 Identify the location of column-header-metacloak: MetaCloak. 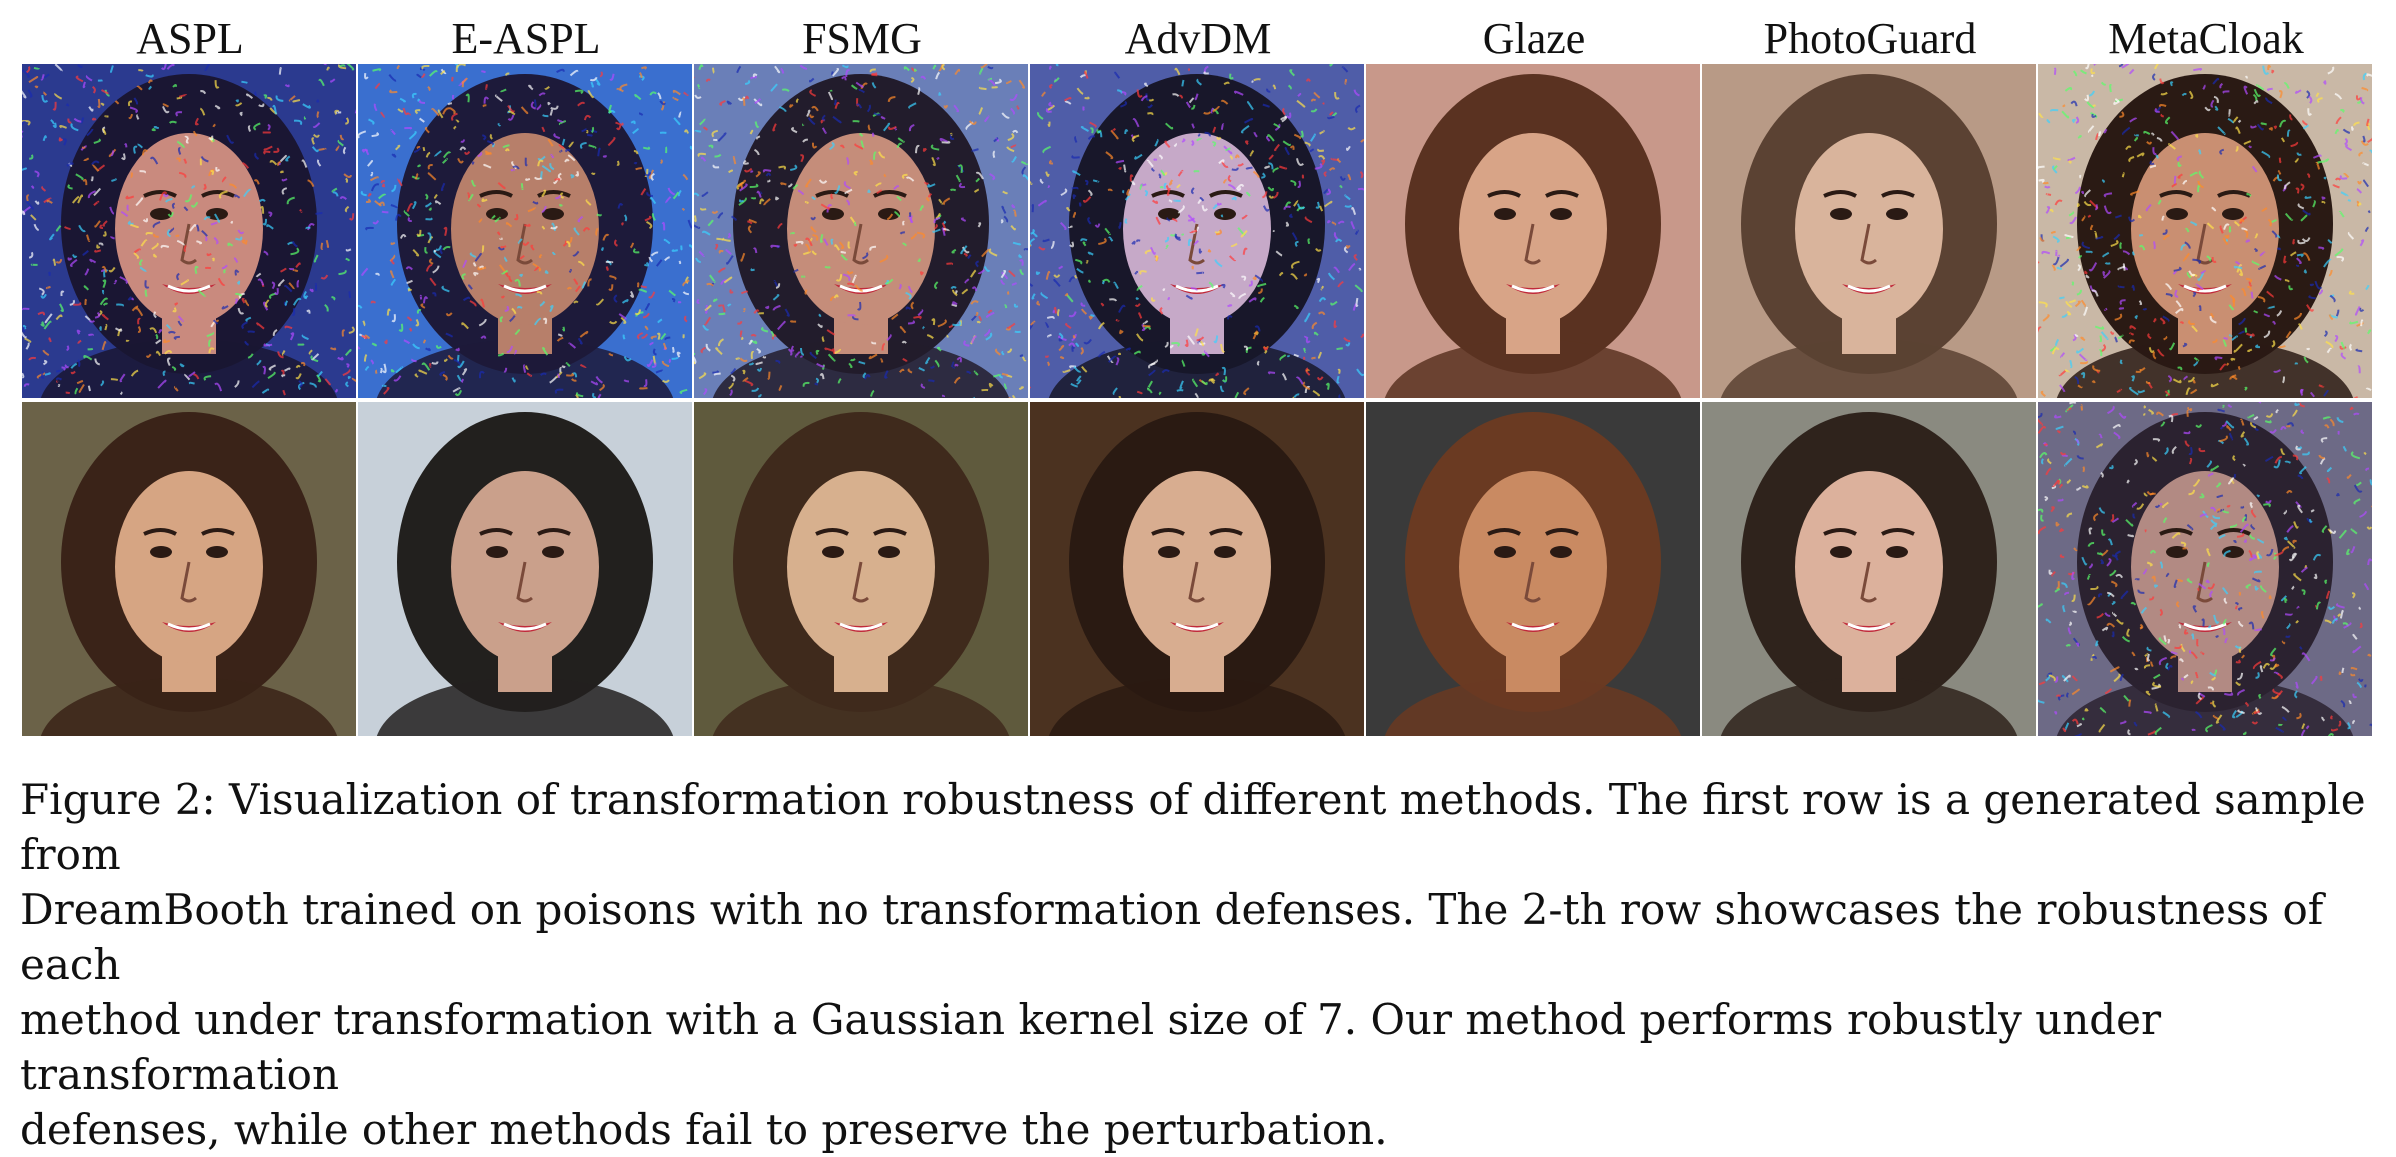
(2206, 38).